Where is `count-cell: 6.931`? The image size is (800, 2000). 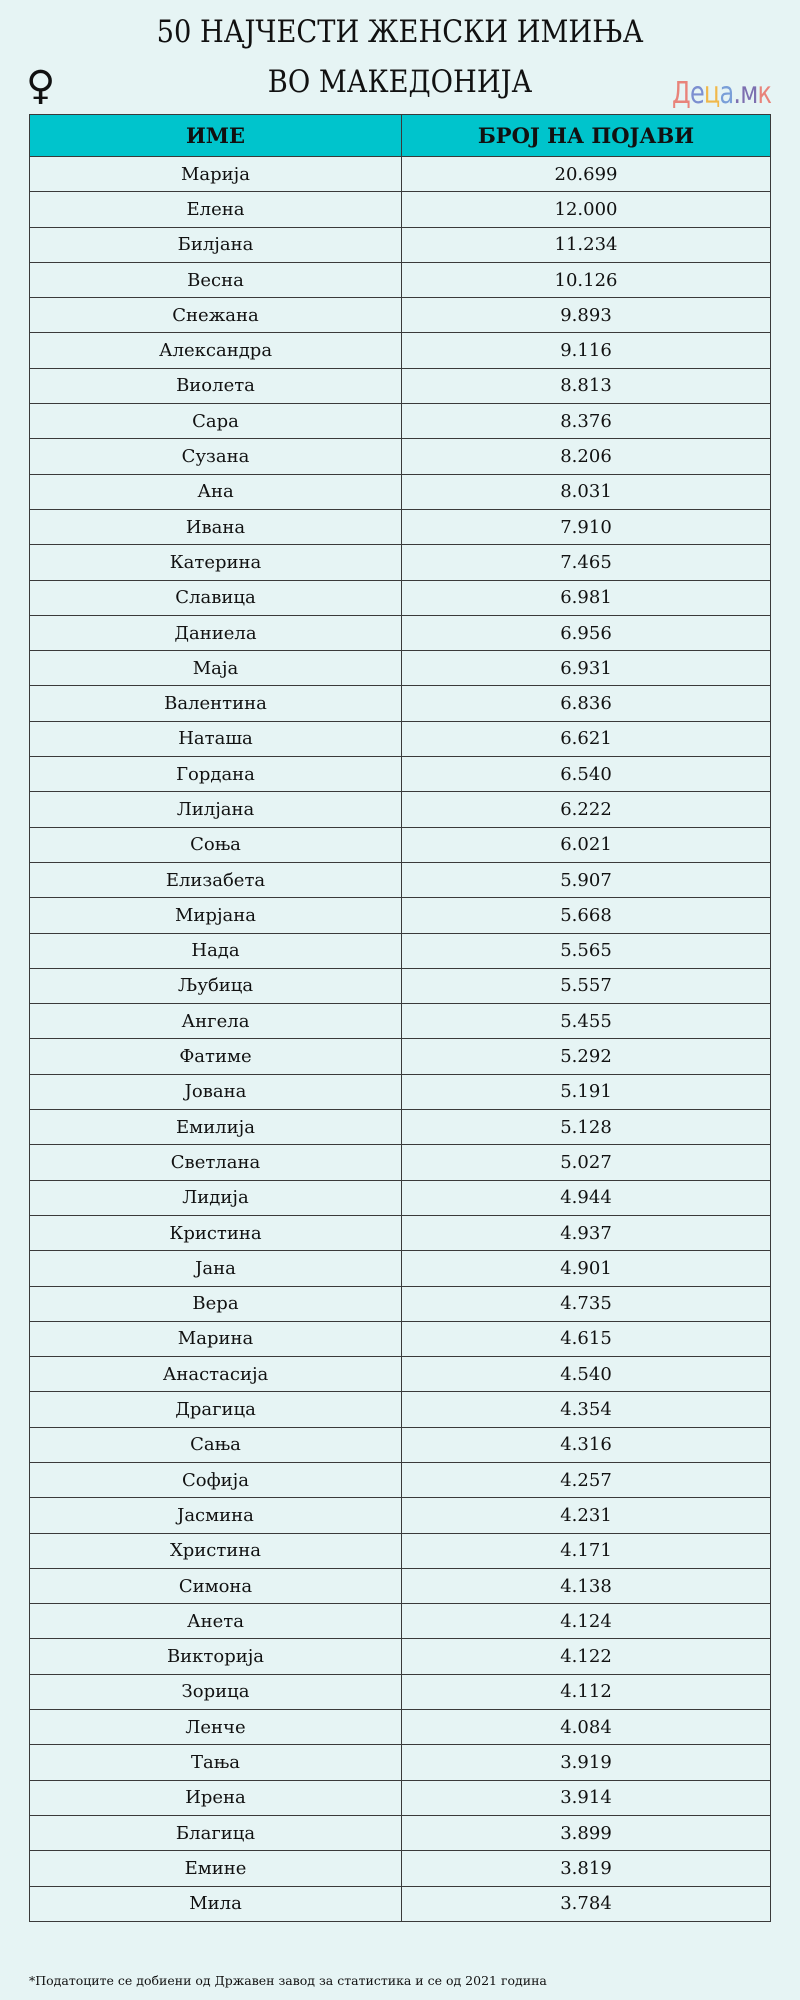
count-cell: 6.931 is located at coordinates (586, 668).